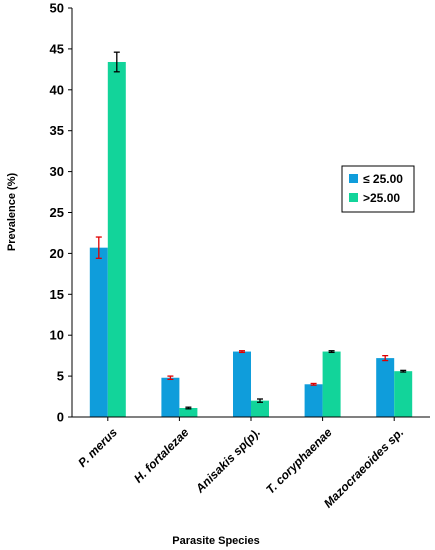 Image resolution: width=435 pixels, height=550 pixels. I want to click on category-label: P. merus, so click(97, 447).